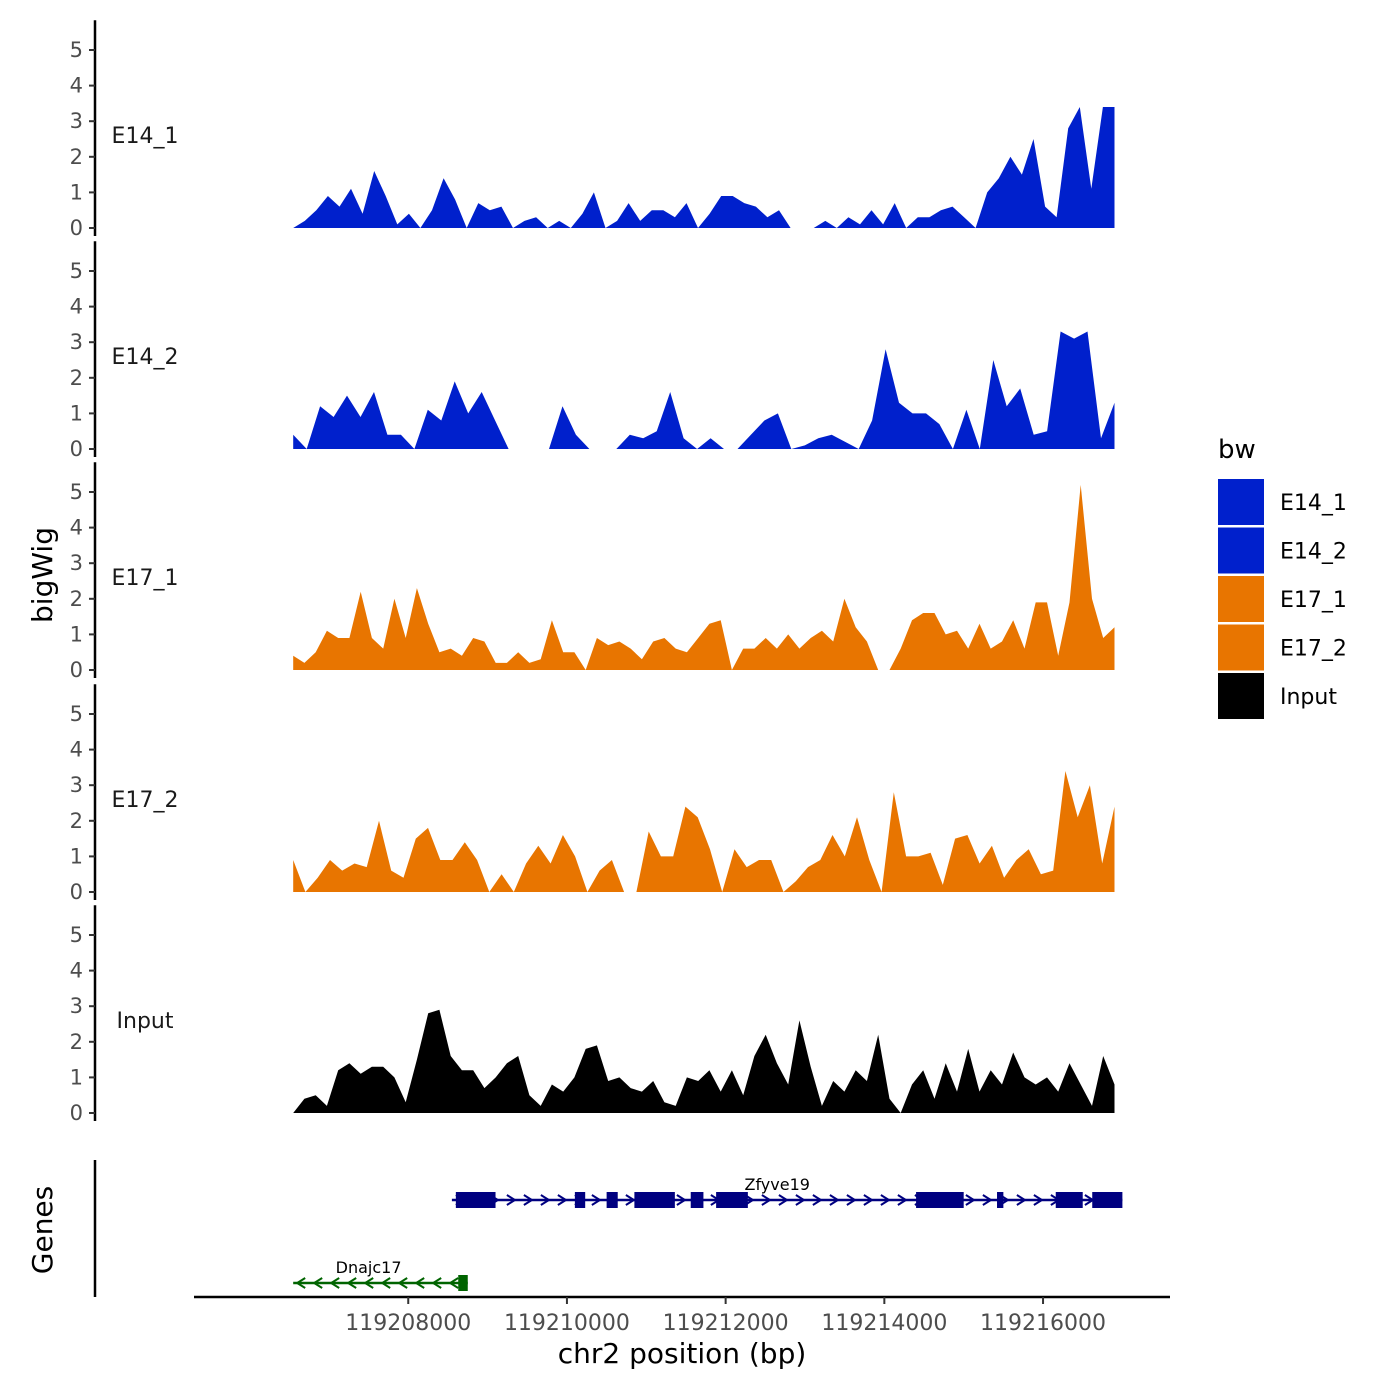 Image resolution: width=1400 pixels, height=1400 pixels. Describe the element at coordinates (592, 794) in the screenshot. I see `track-e17-2: 0 1 2 3 4 5 E17_2` at that location.